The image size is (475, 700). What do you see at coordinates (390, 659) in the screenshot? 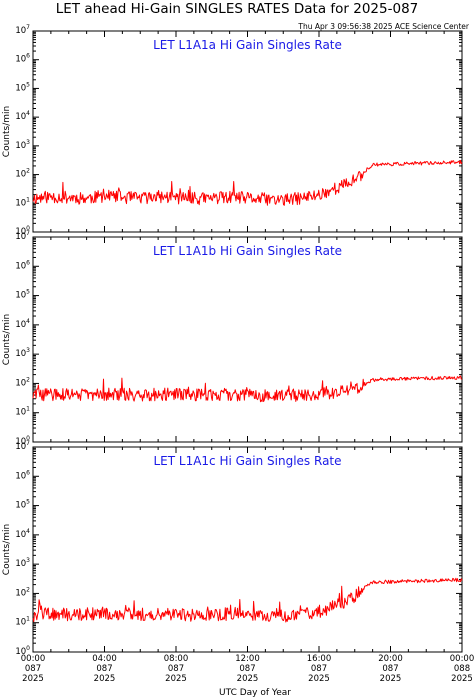
I see `x-tick-label: 20:00` at bounding box center [390, 659].